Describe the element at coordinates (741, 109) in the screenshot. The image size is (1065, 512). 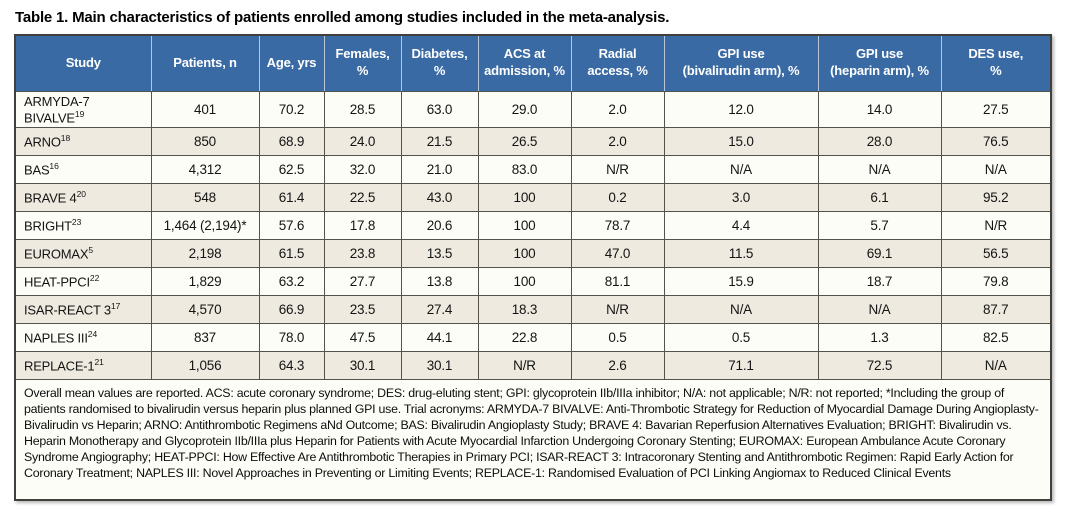
I see `cell-gpi-bivalirudin: 12.0` at that location.